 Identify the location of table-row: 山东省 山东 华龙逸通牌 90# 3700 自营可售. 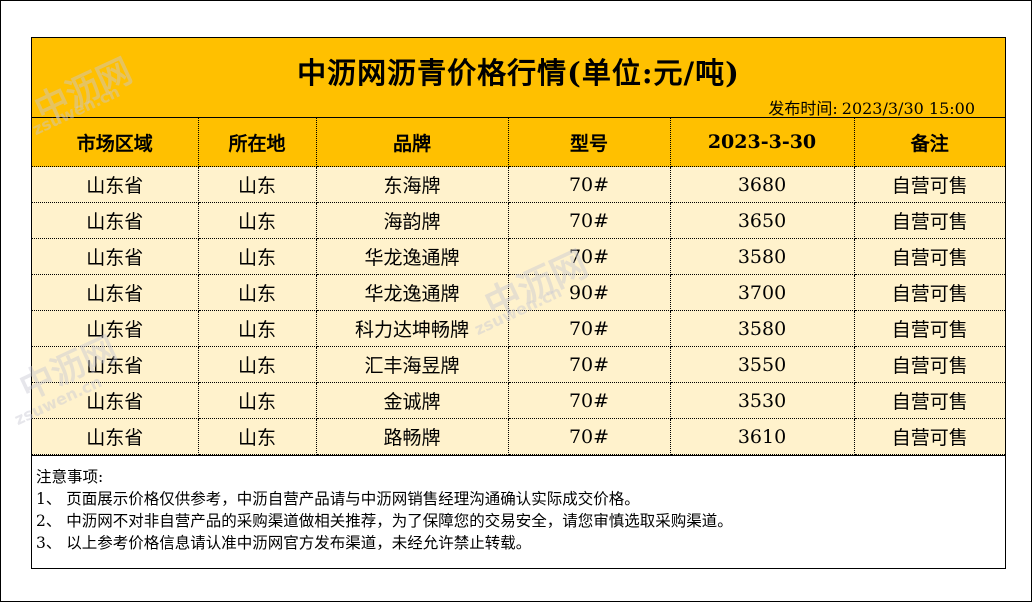
(518, 292).